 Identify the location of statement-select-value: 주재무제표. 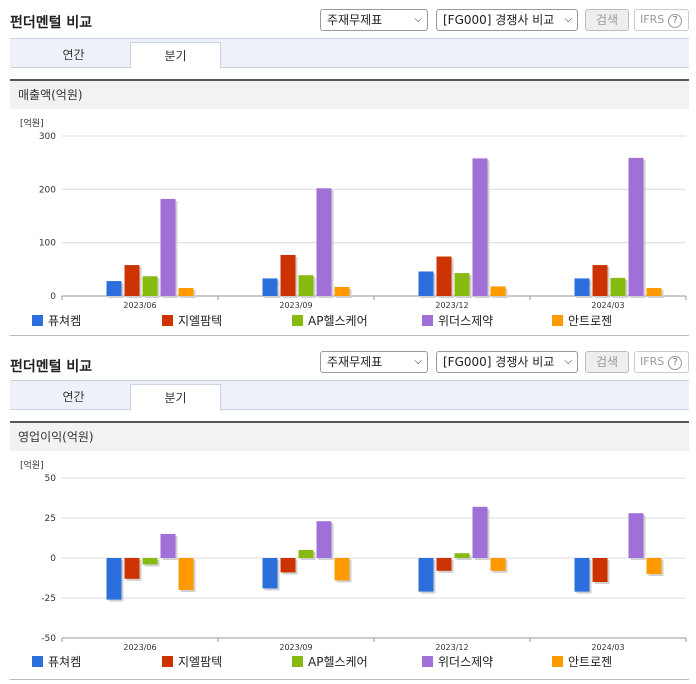
(355, 20).